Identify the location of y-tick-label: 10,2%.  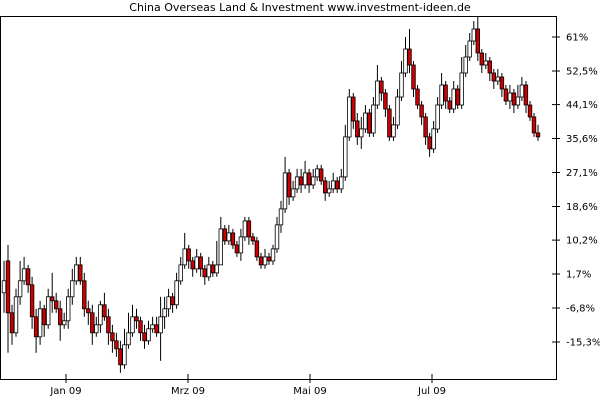
(582, 241).